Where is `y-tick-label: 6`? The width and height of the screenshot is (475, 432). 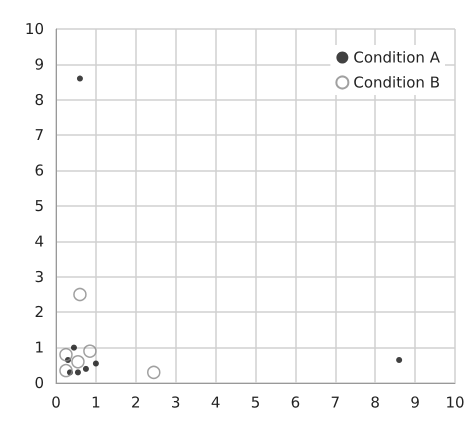
y-tick-label: 6 is located at coordinates (39, 171).